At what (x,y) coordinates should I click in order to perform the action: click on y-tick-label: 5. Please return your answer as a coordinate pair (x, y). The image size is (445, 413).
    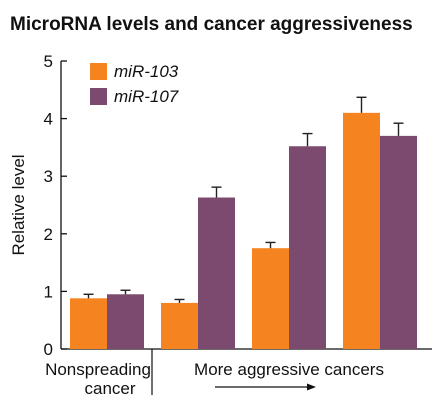
    Looking at the image, I should click on (48, 61).